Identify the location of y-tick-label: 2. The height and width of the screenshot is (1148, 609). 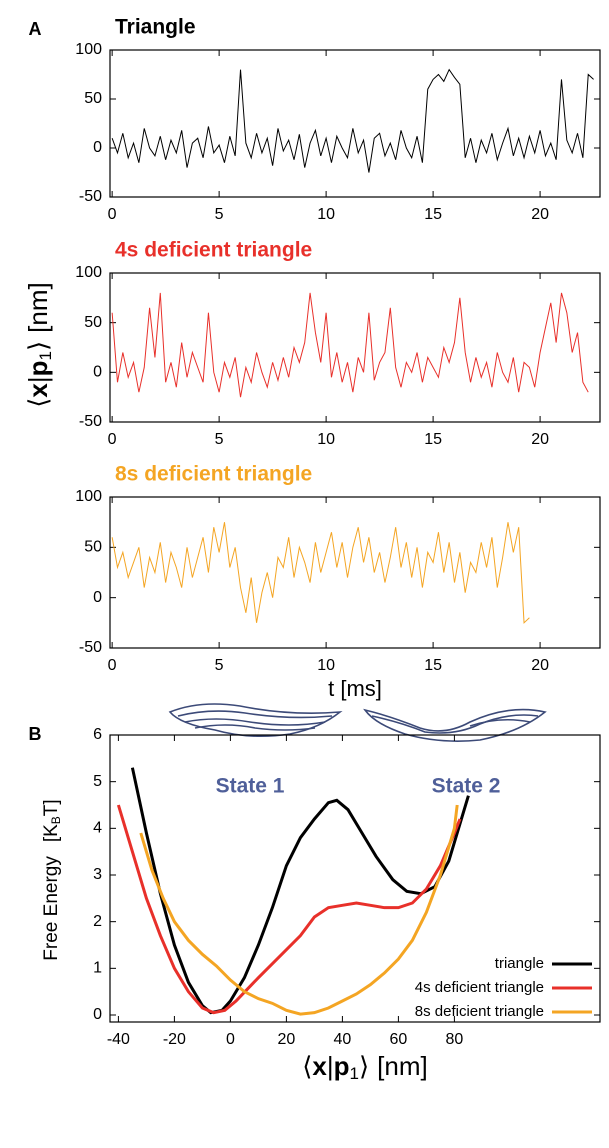
(97, 921).